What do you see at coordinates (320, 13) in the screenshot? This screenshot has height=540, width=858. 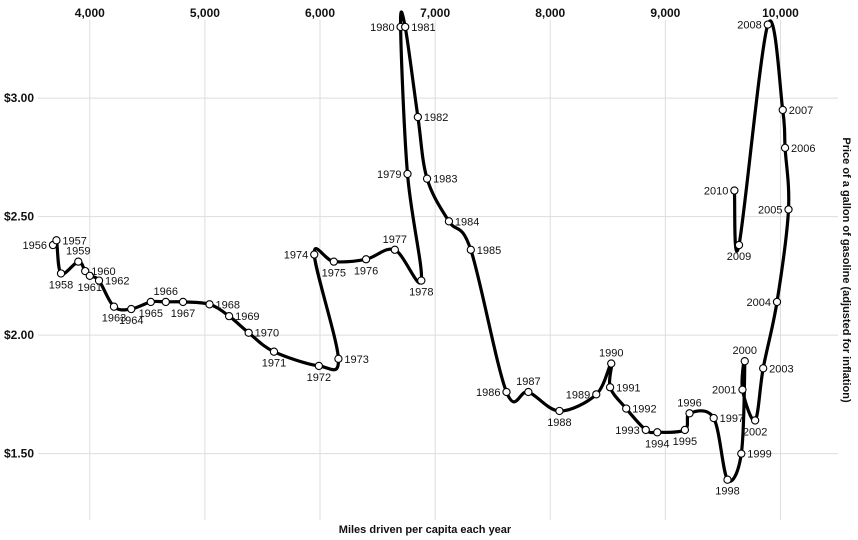 I see `x-tick-label: 6,000` at bounding box center [320, 13].